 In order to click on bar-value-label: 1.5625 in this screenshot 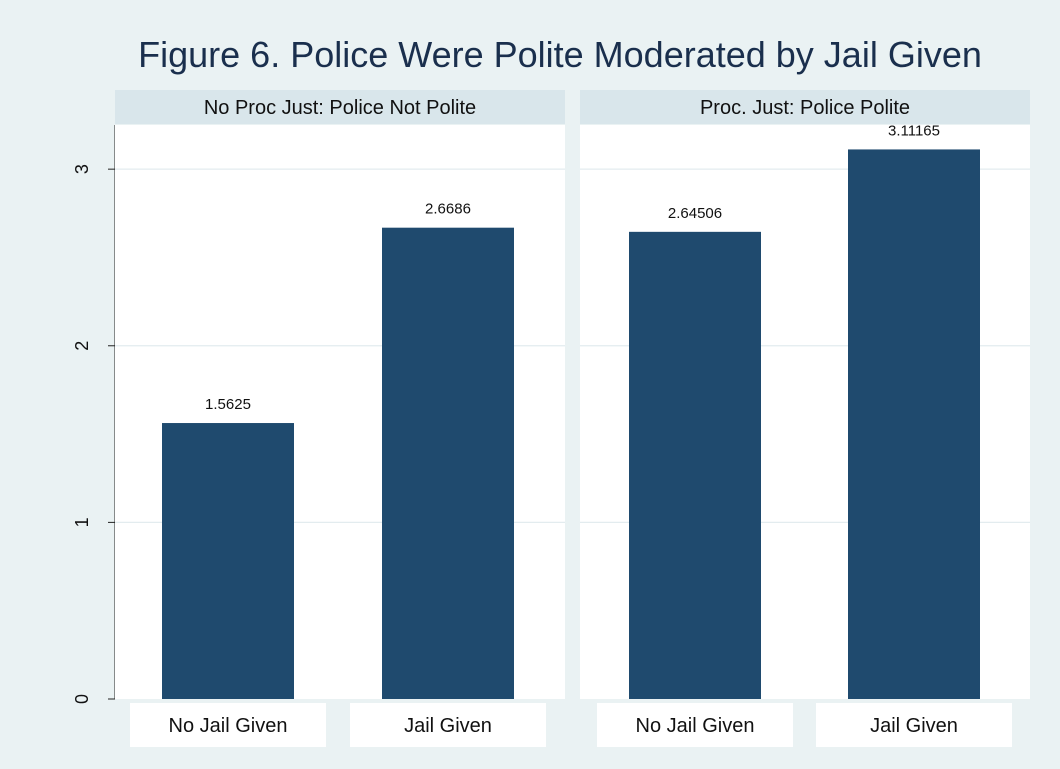, I will do `click(228, 404)`.